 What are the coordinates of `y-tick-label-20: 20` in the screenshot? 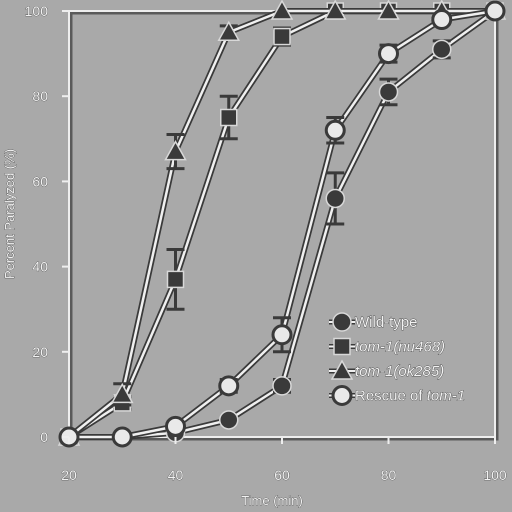 It's located at (40, 352).